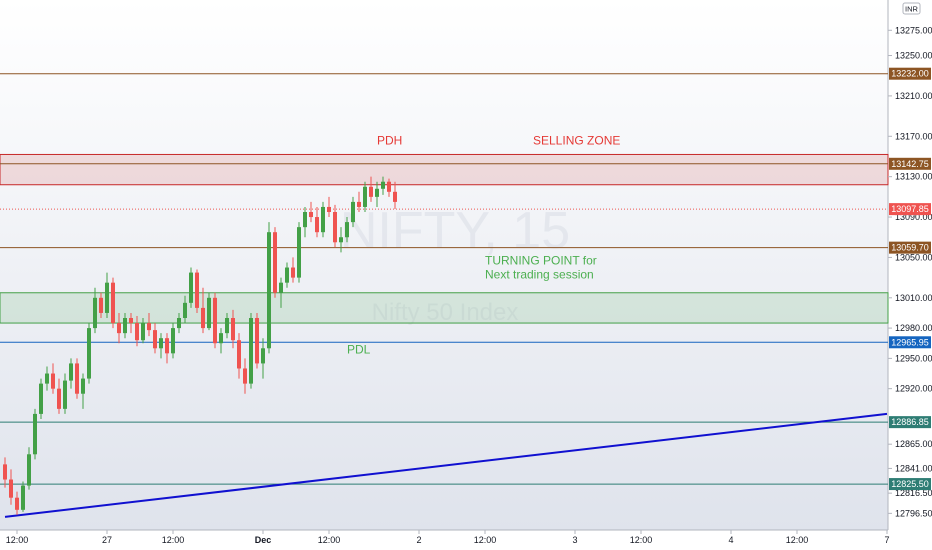 The height and width of the screenshot is (550, 932). Describe the element at coordinates (913, 493) in the screenshot. I see `y-tick-label-13: 12816.50` at that location.